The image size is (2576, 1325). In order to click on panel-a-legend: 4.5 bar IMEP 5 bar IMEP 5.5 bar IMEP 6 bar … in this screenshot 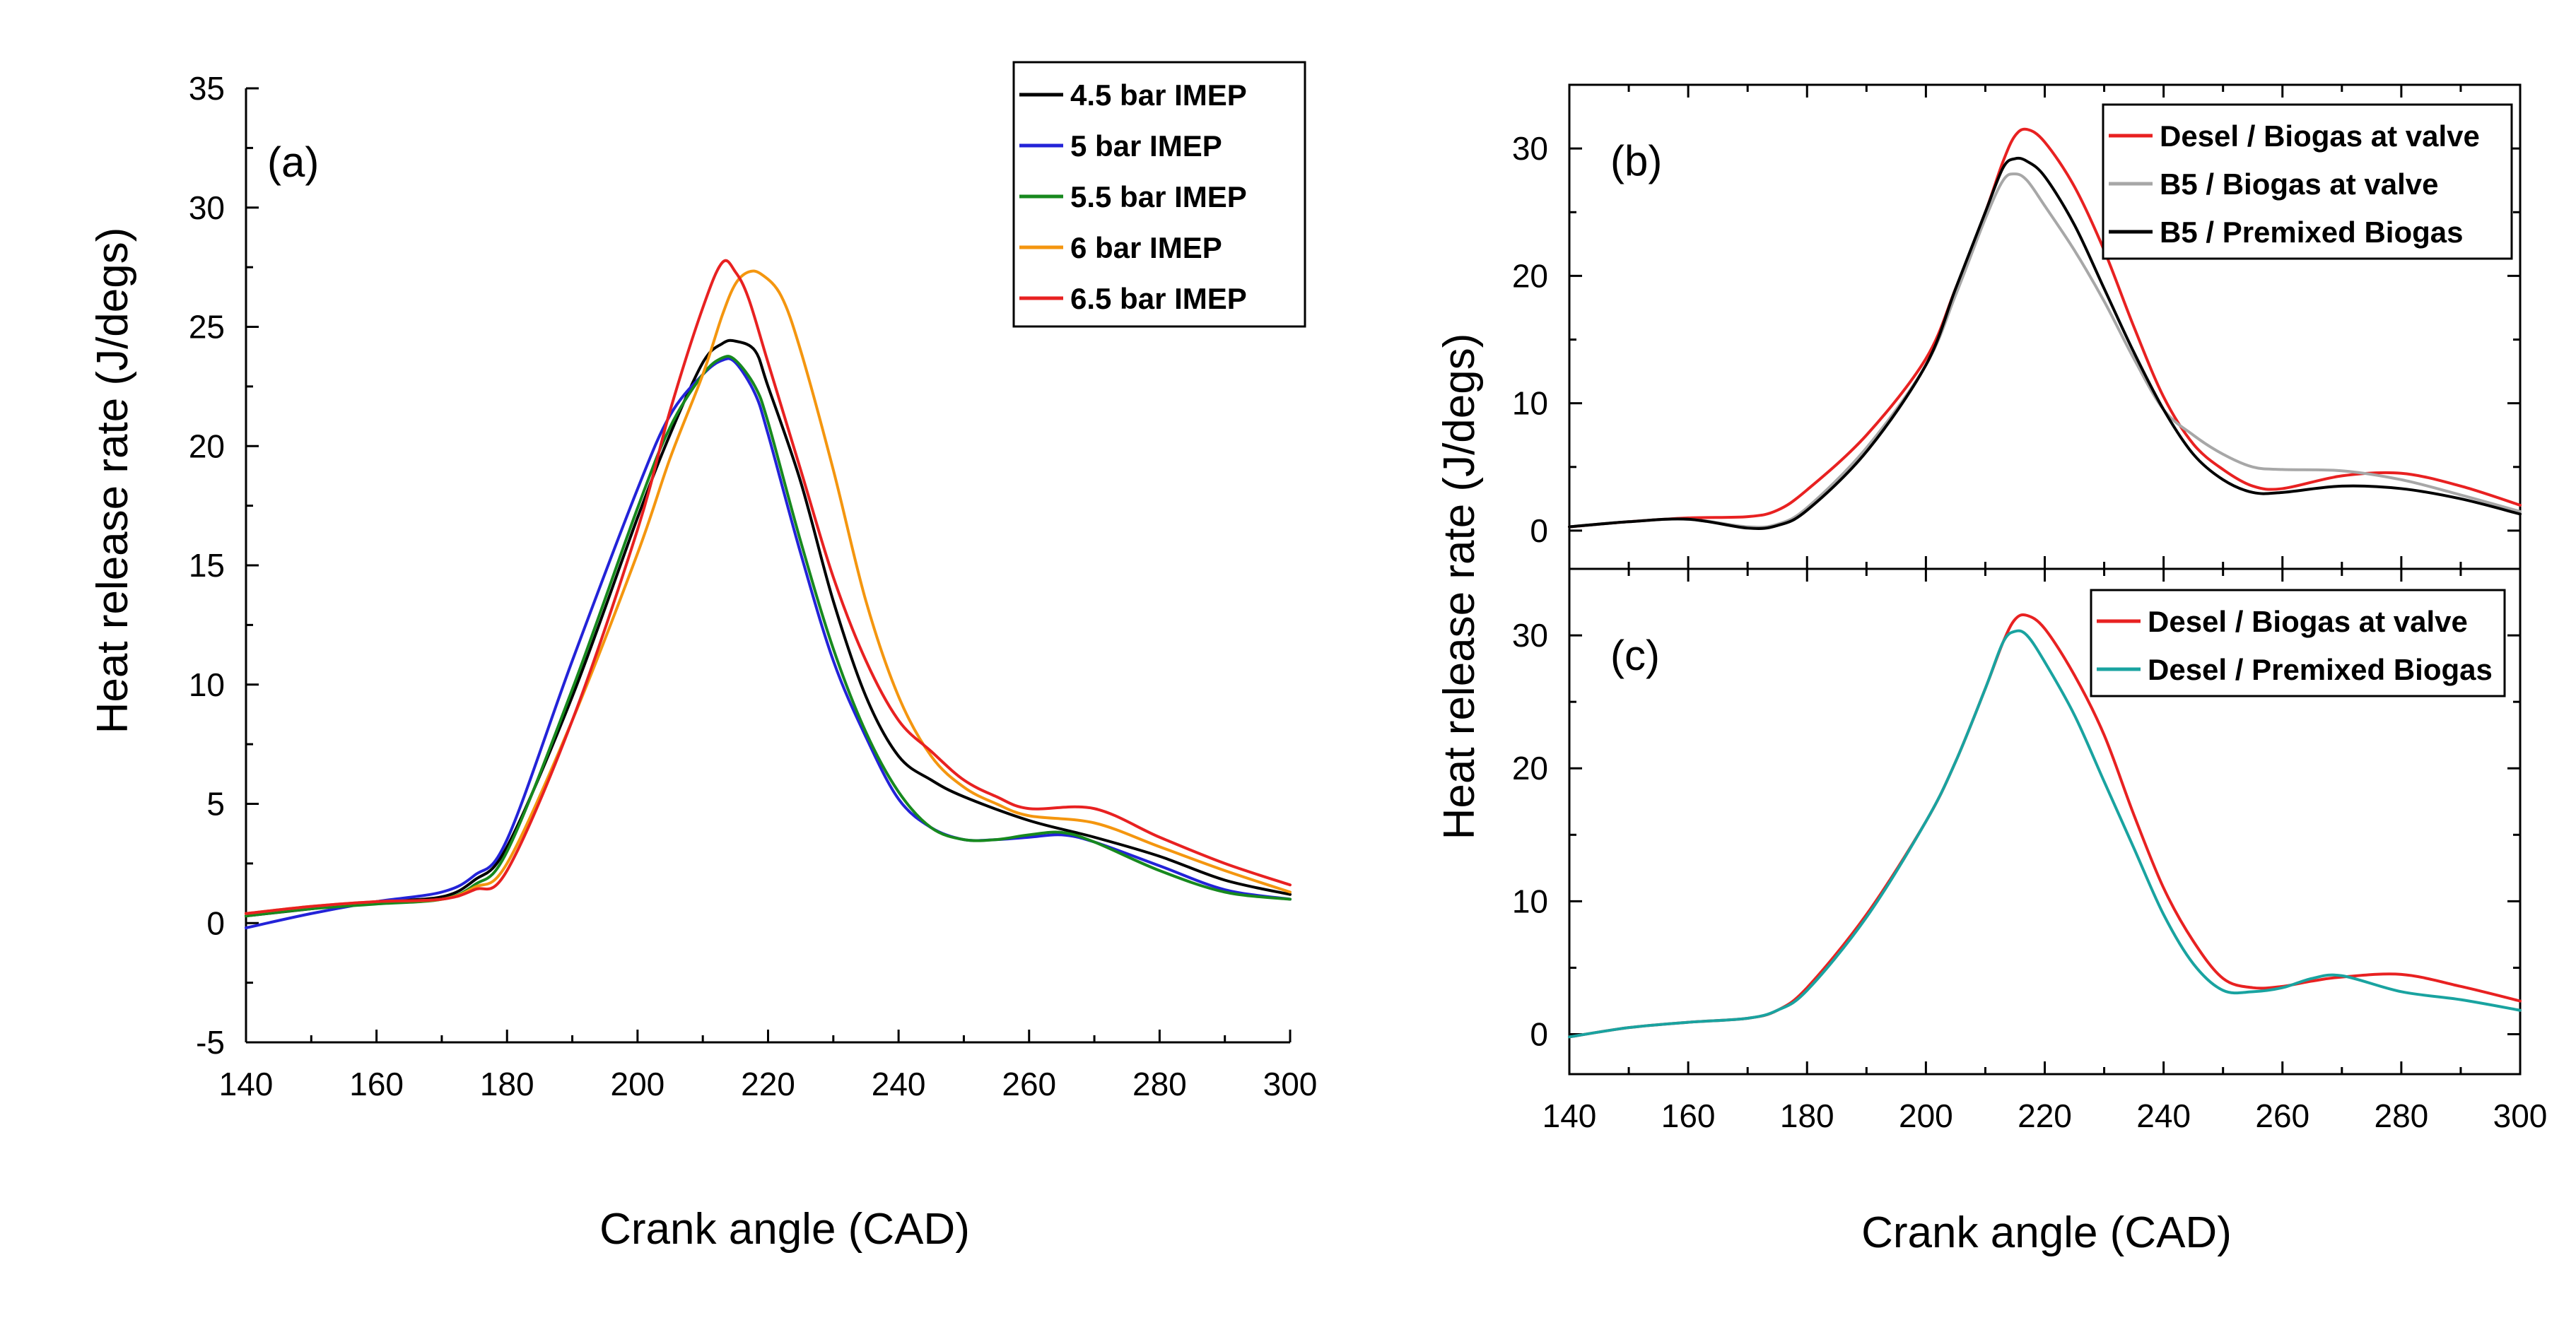, I will do `click(1159, 194)`.